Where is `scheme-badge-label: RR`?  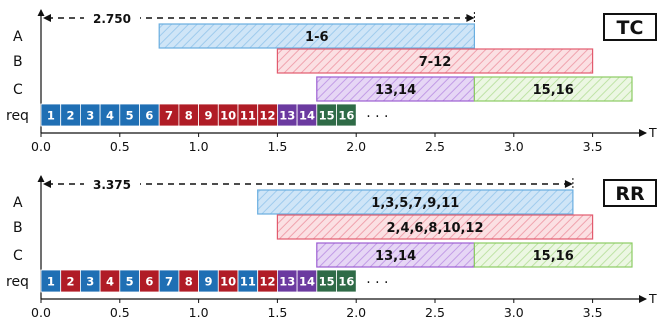 scheme-badge-label: RR is located at coordinates (630, 194).